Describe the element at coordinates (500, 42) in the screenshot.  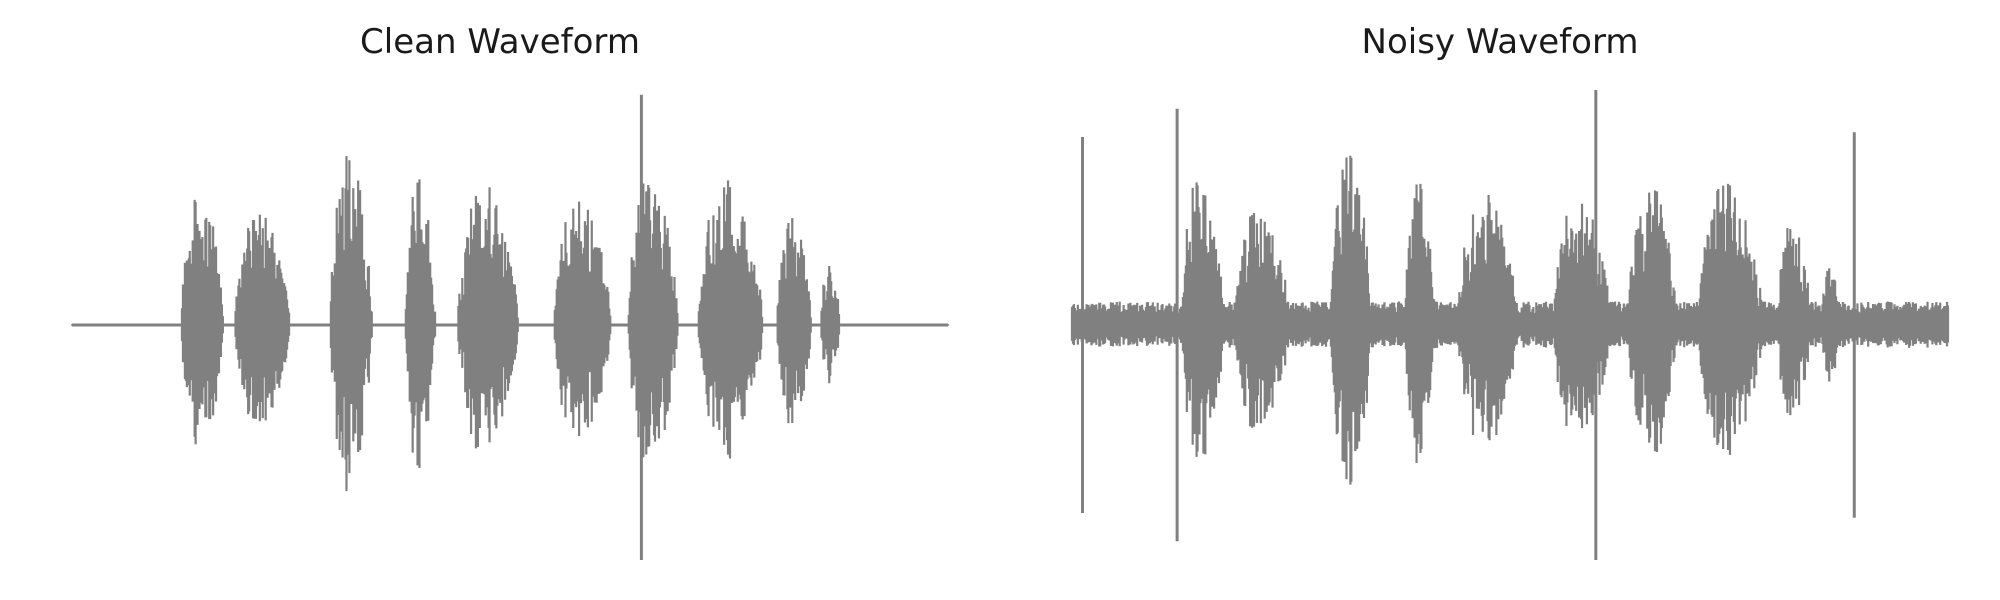
I see `clean-waveform-title: Clean Waveform` at that location.